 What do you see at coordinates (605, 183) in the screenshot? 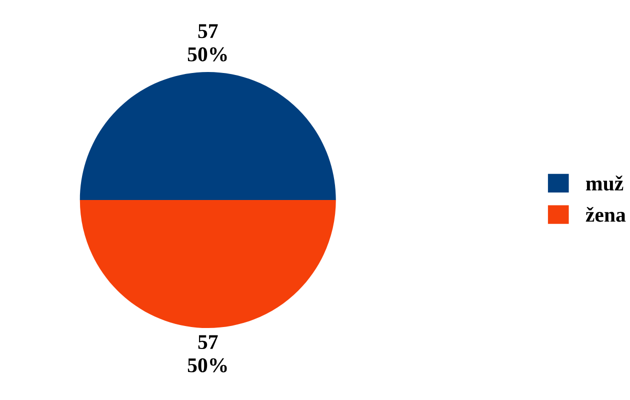
I see `legend-label: muž` at bounding box center [605, 183].